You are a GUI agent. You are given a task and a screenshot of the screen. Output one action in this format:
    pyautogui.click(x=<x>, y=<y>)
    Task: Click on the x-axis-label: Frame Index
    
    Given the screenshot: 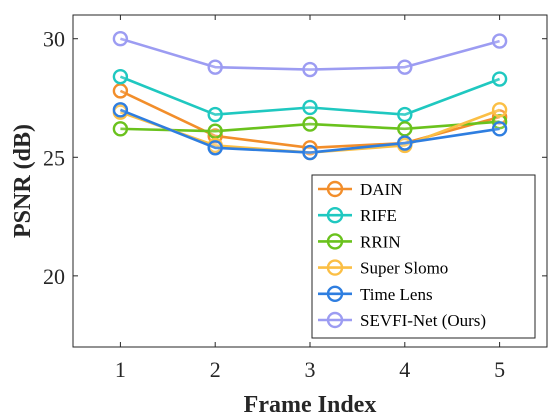 What is the action you would take?
    pyautogui.click(x=310, y=405)
    